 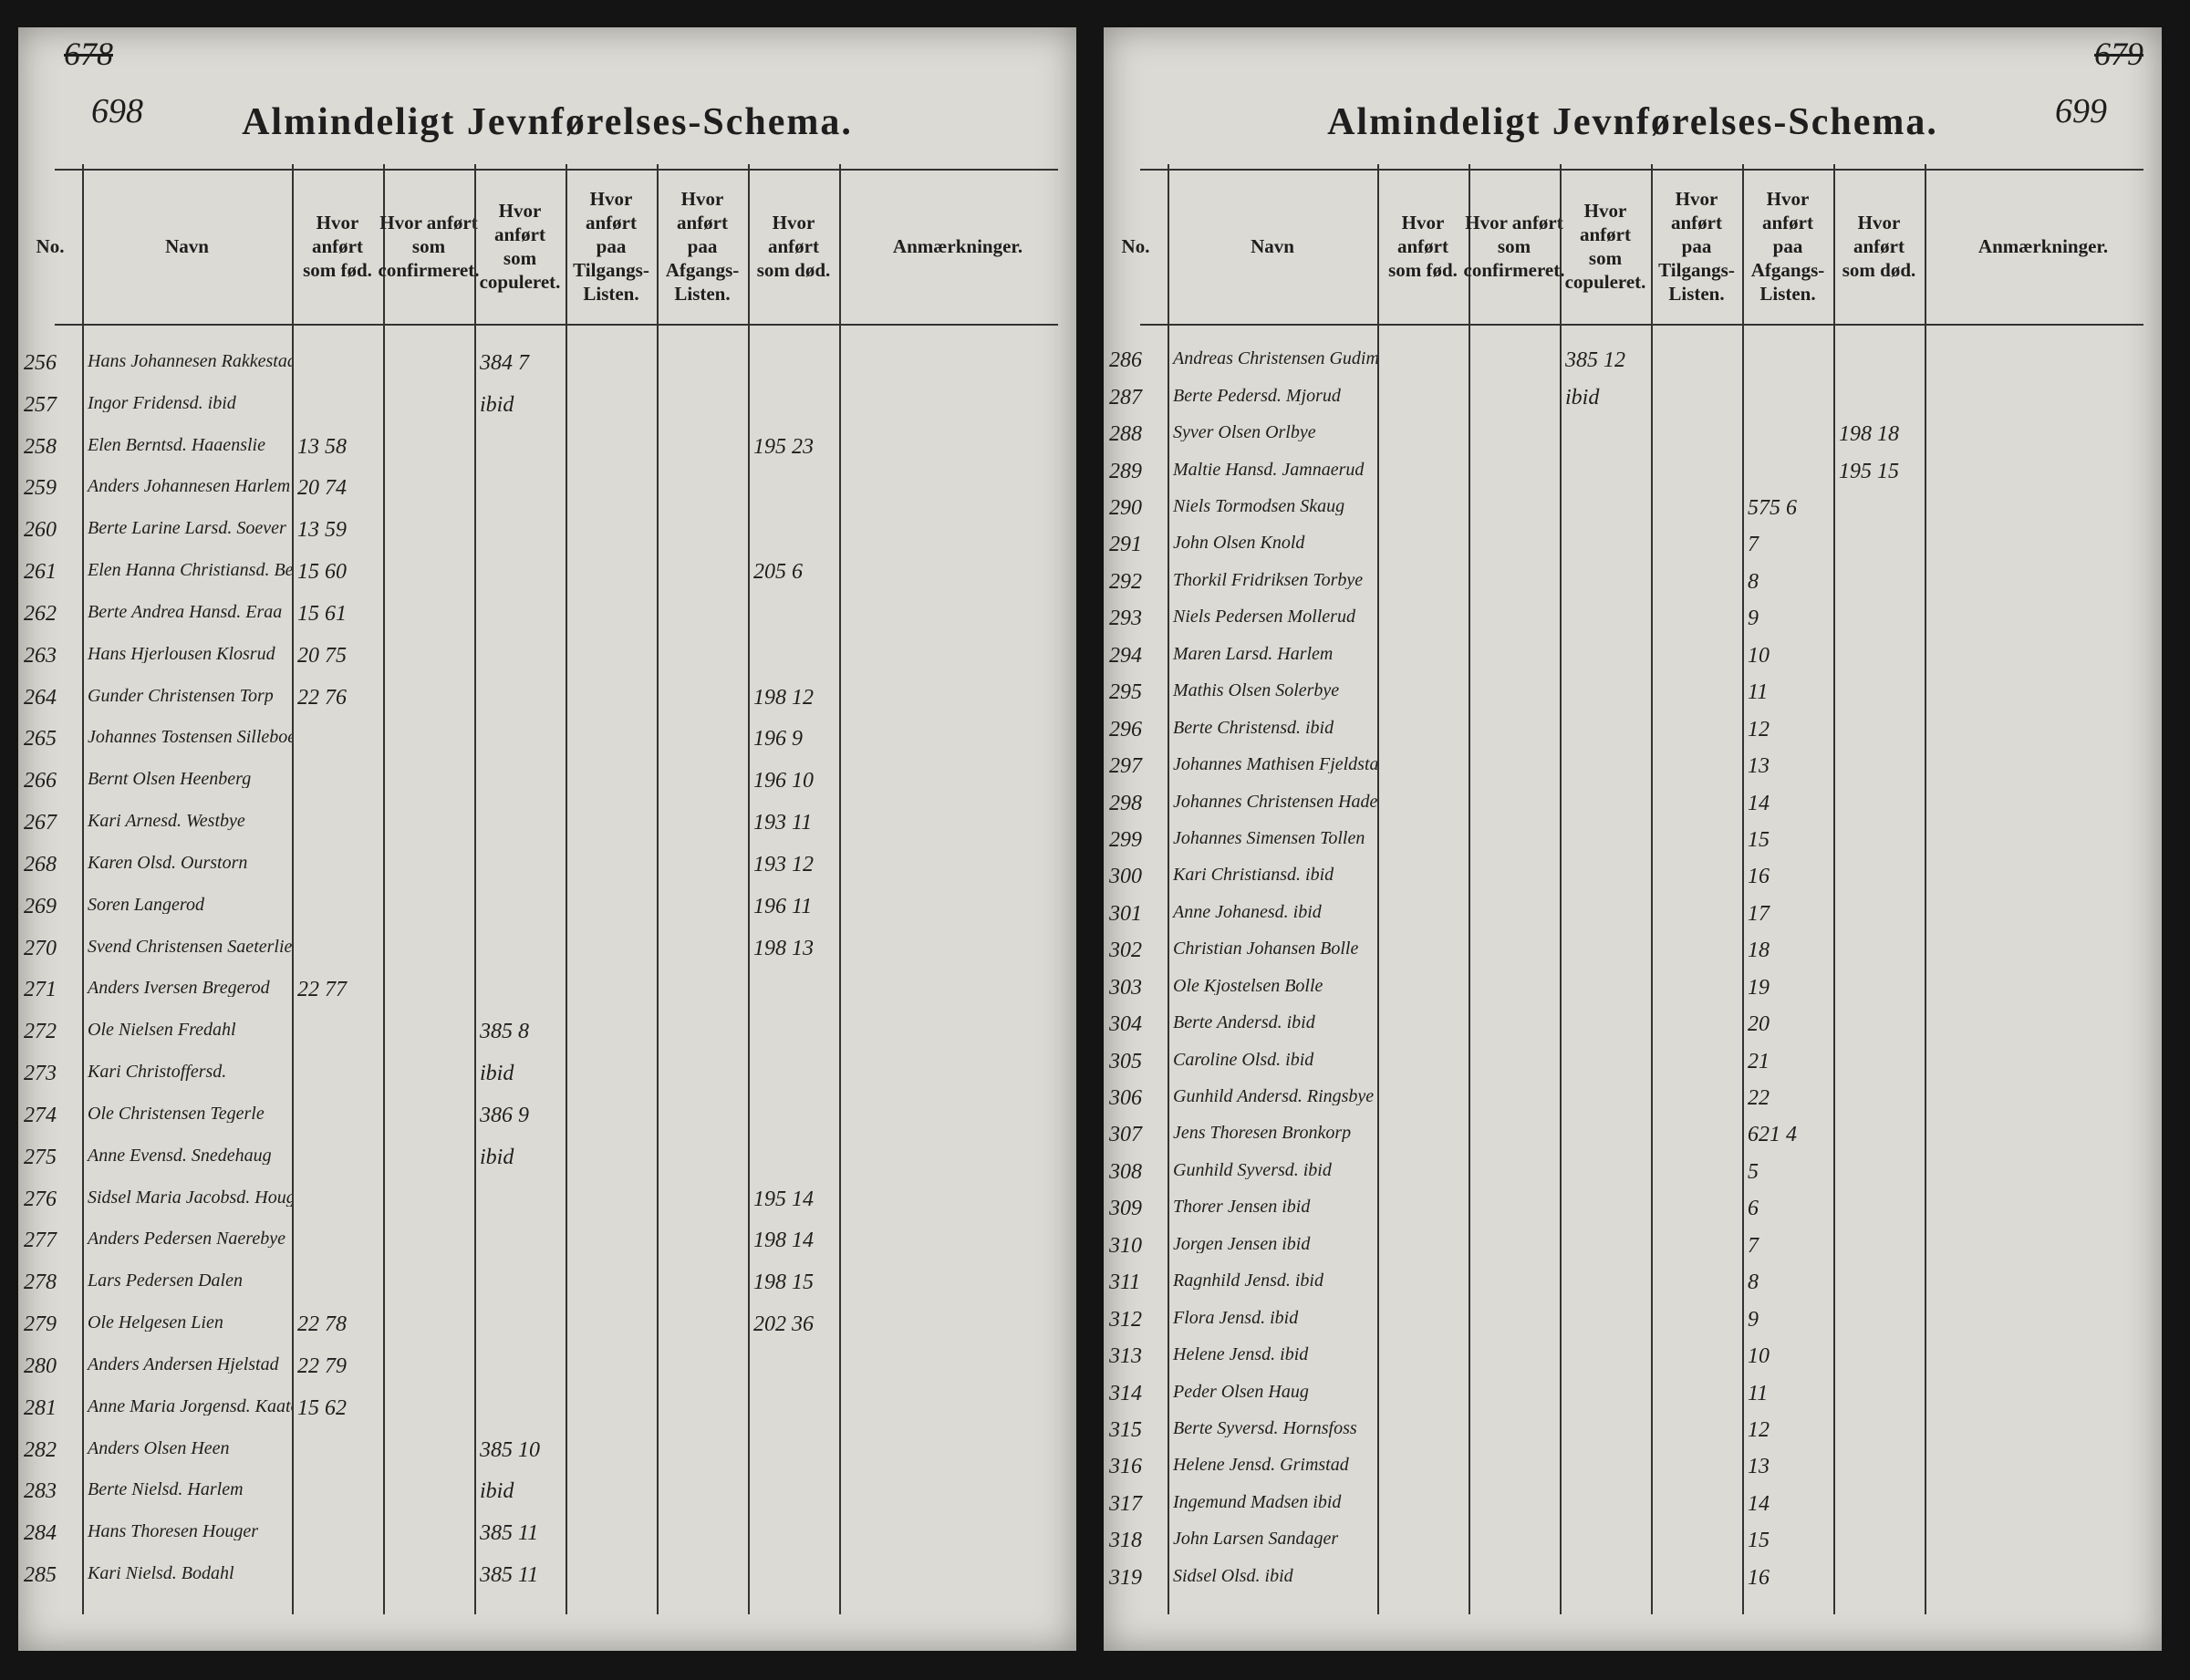 I want to click on cell-no: 309, so click(x=1125, y=1209).